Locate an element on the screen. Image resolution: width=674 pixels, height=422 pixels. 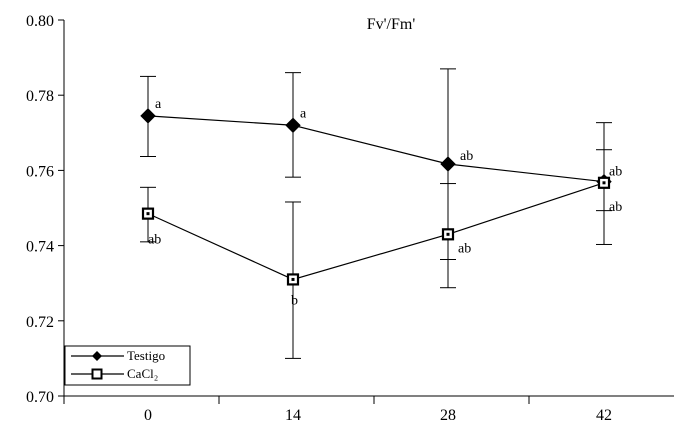
y-tick-label: 0.76 is located at coordinates (40, 171).